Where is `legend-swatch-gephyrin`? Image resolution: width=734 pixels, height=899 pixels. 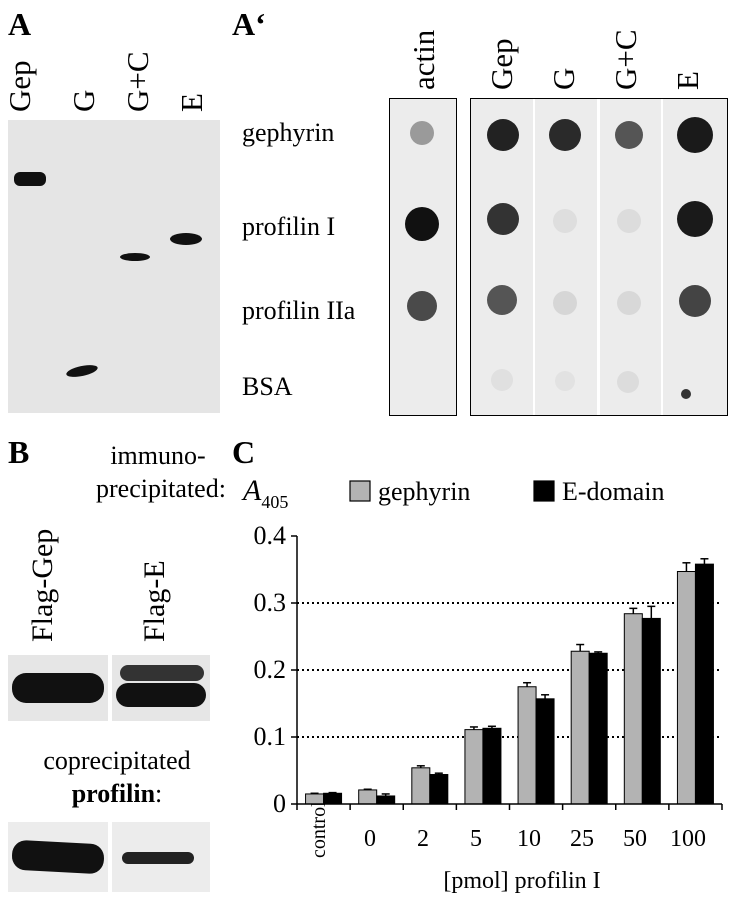
legend-swatch-gephyrin is located at coordinates (360, 491).